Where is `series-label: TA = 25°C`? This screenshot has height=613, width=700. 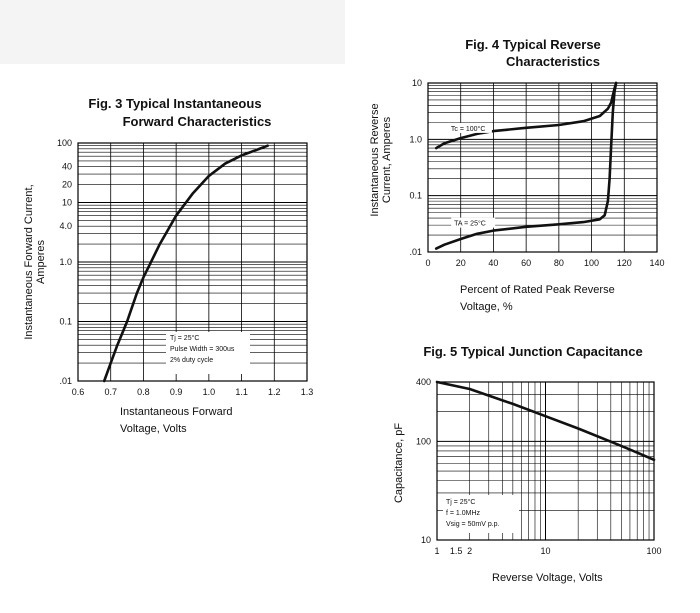
series-label: TA = 25°C is located at coordinates (470, 224).